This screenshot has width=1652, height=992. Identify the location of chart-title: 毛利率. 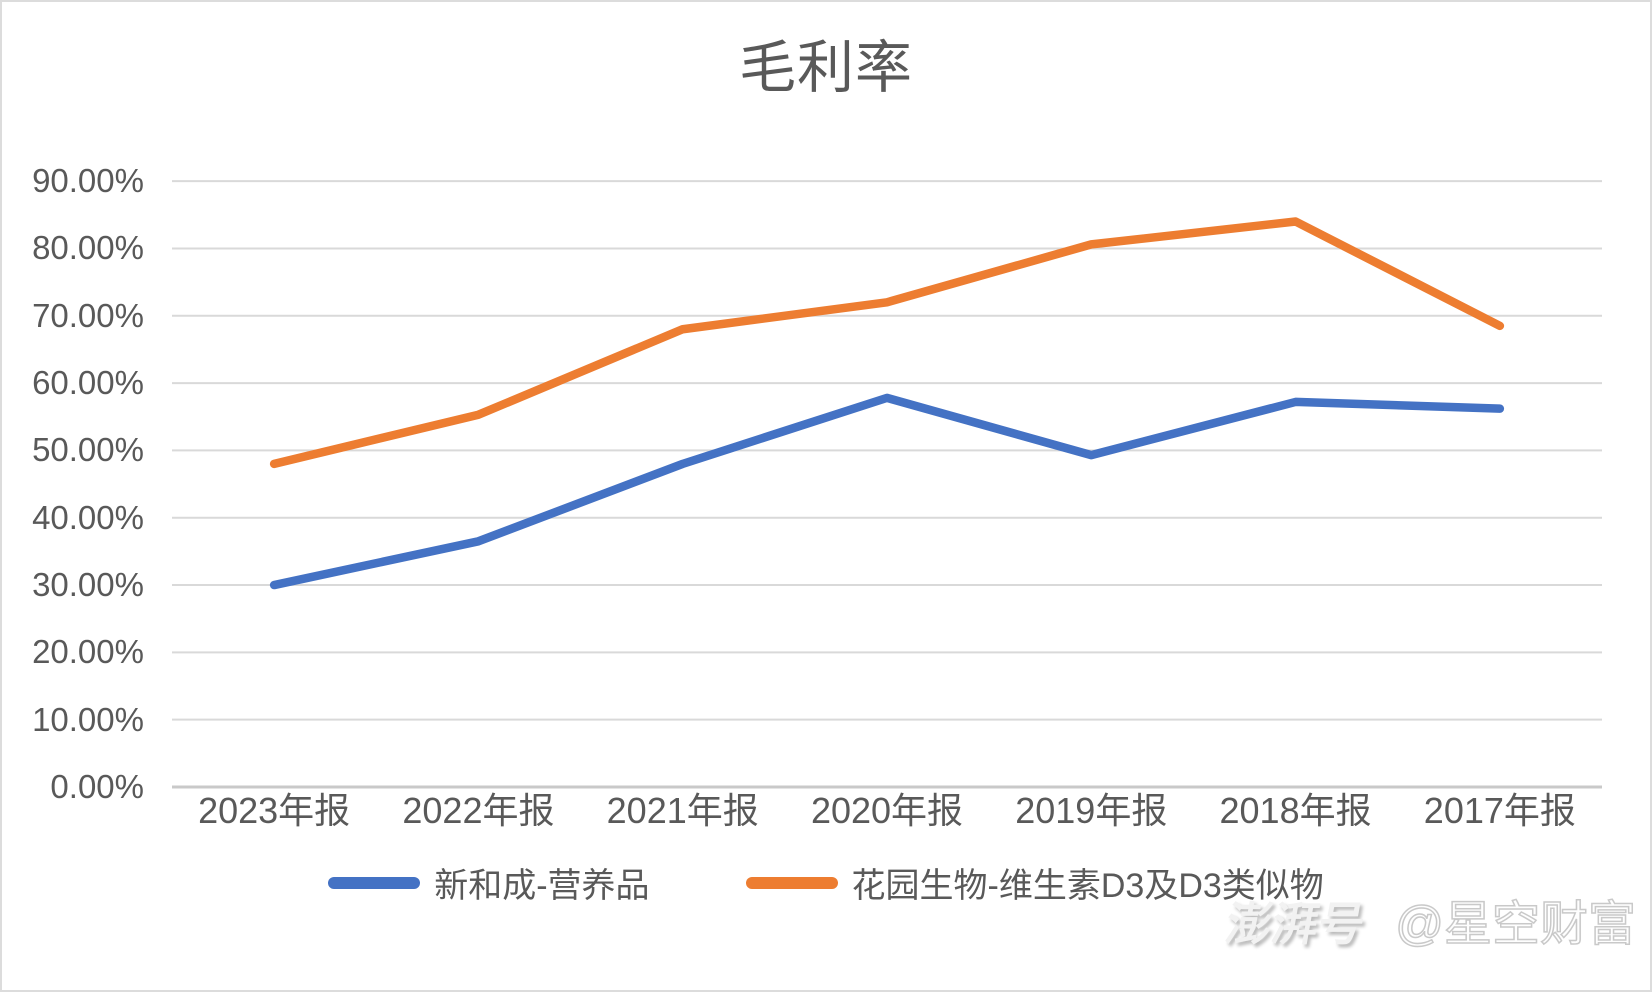
(826, 68).